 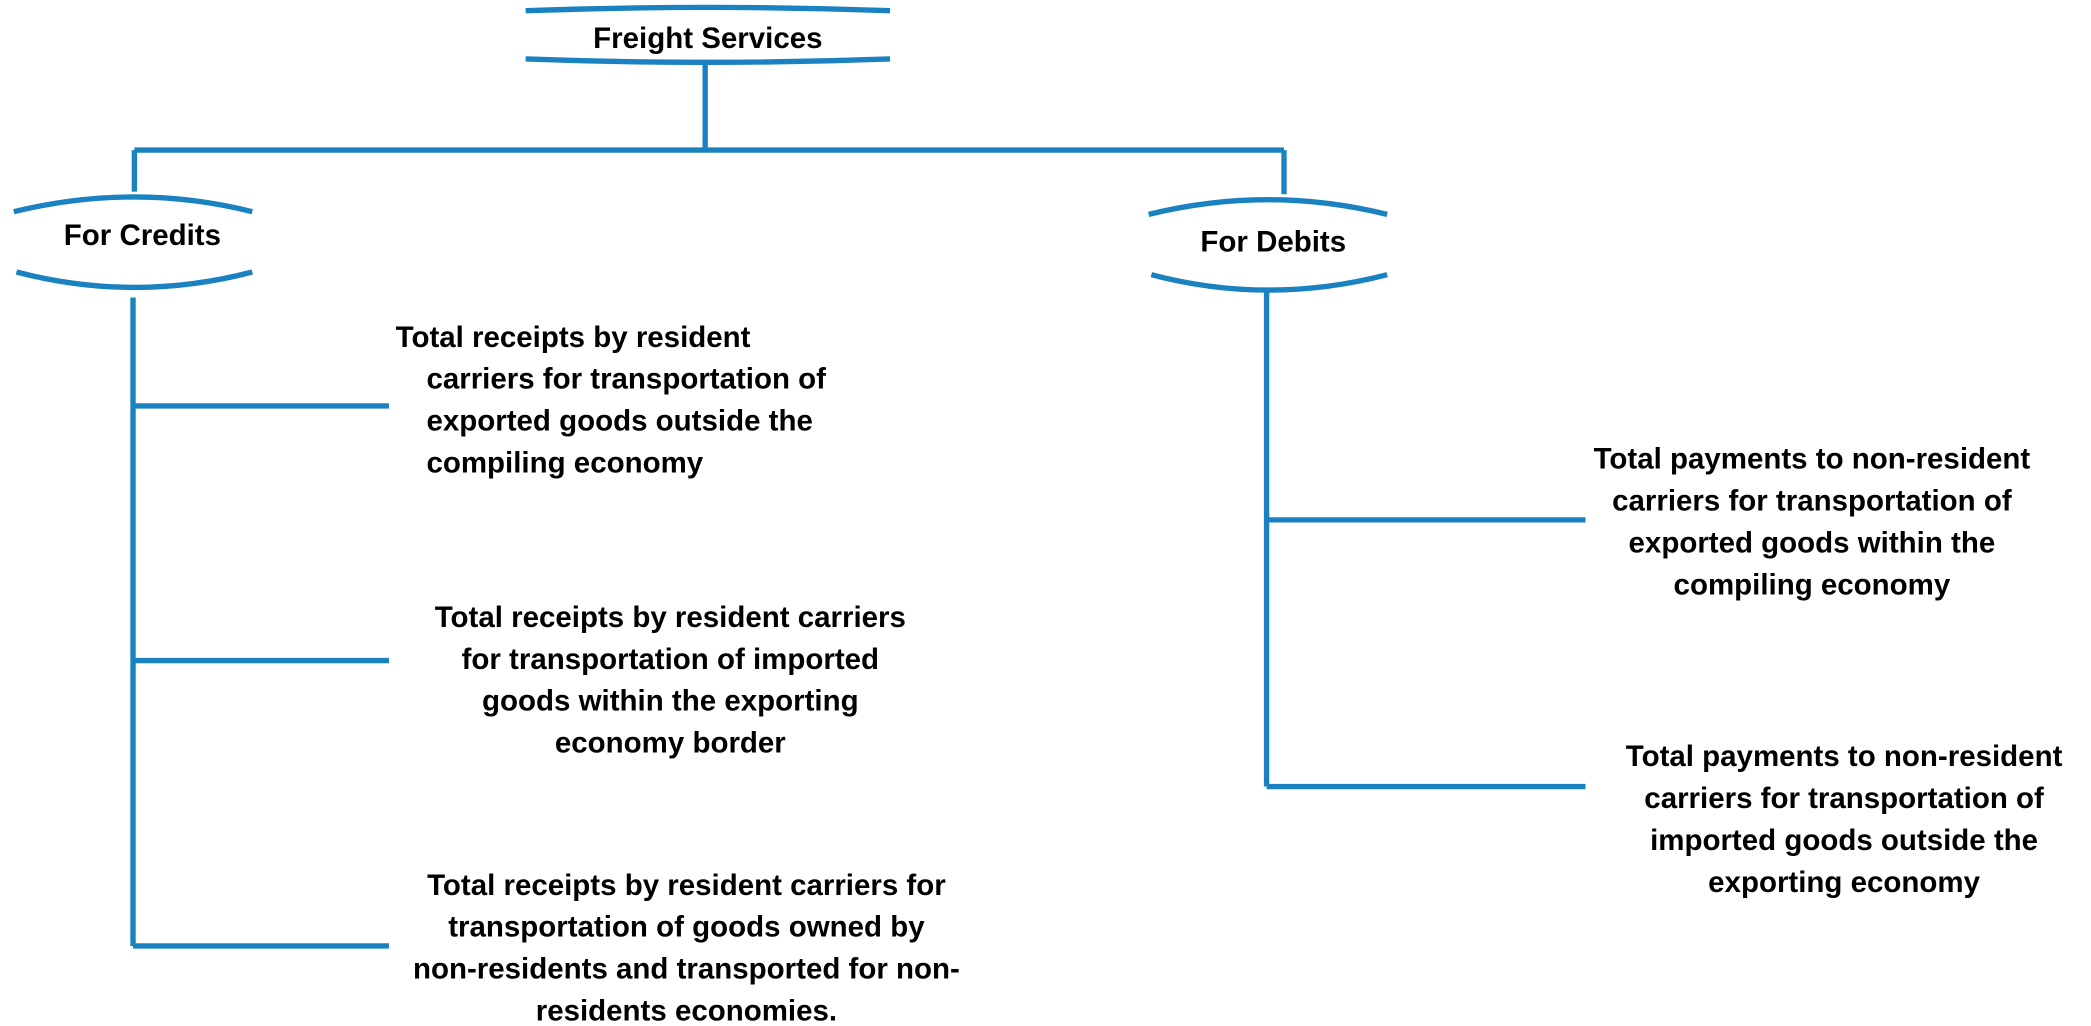 I want to click on credits-shape, so click(x=133, y=242).